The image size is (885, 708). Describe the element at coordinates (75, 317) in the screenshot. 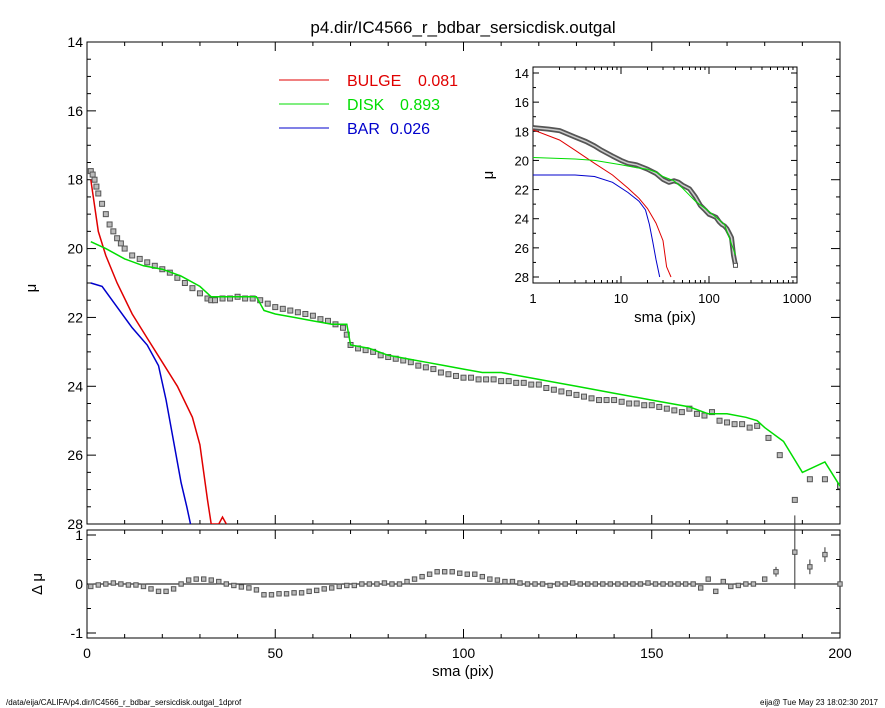

I see `main-y-tick-label: 22` at that location.